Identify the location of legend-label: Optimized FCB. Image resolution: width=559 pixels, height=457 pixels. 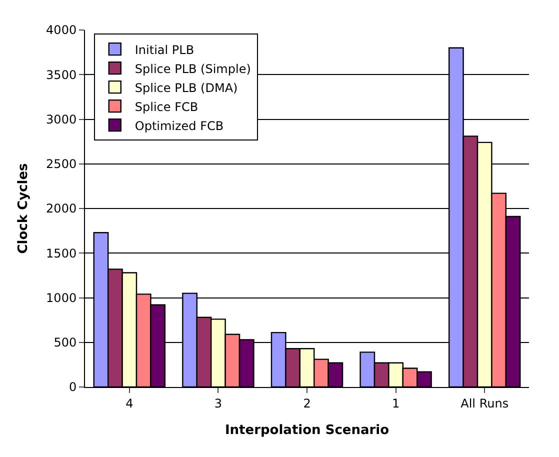
(179, 125).